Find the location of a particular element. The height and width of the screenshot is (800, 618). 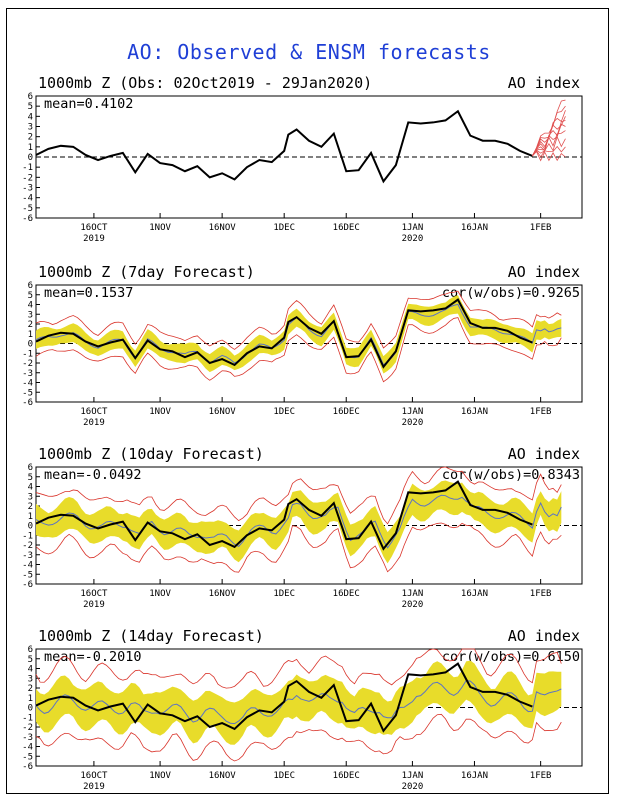

mean-label: mean=0.1537 is located at coordinates (88, 293).